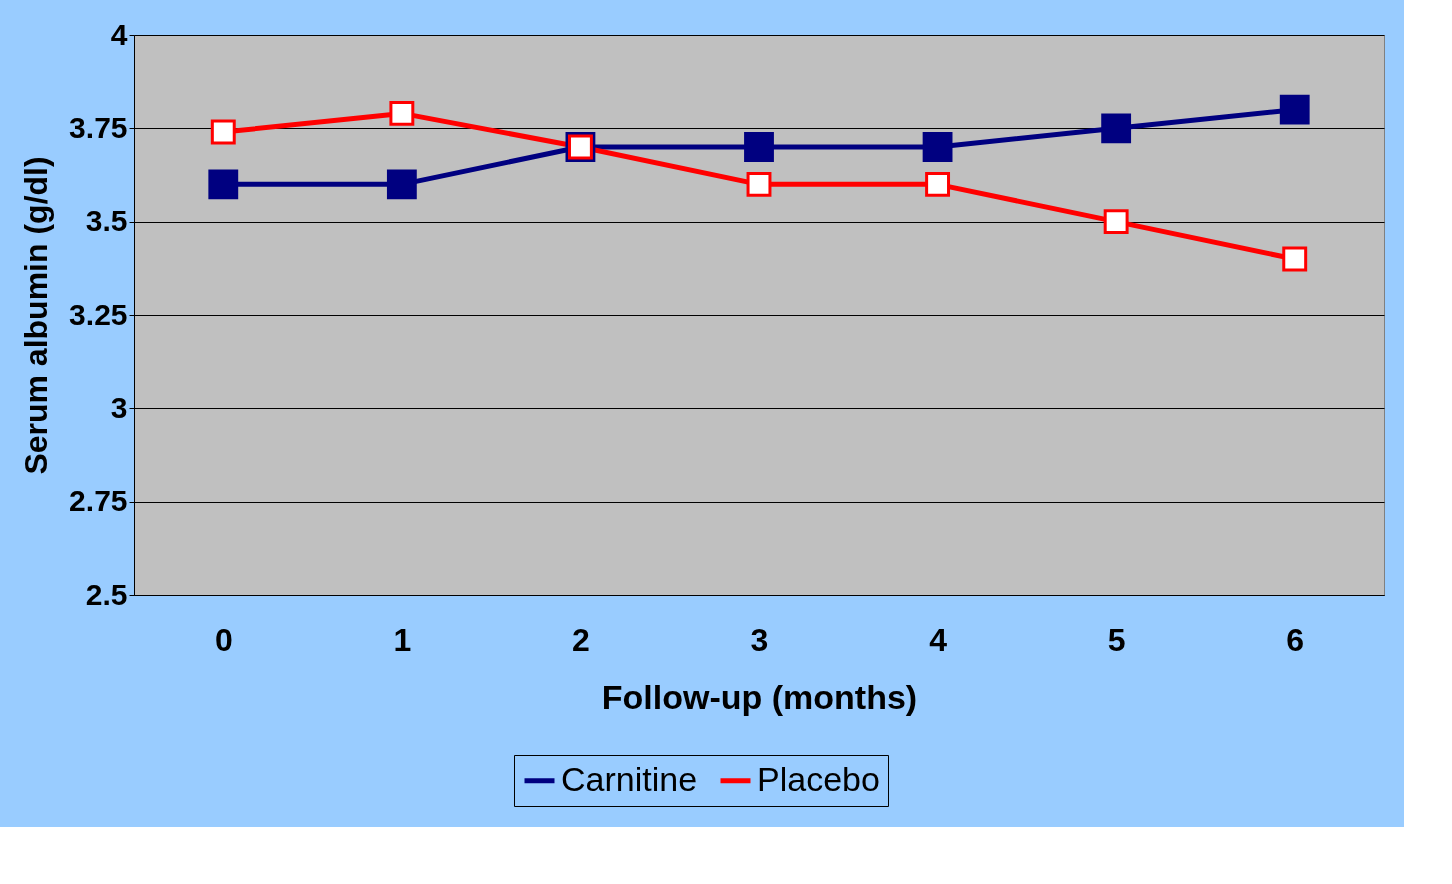 Image resolution: width=1452 pixels, height=884 pixels. I want to click on x-tick-label: 4, so click(938, 639).